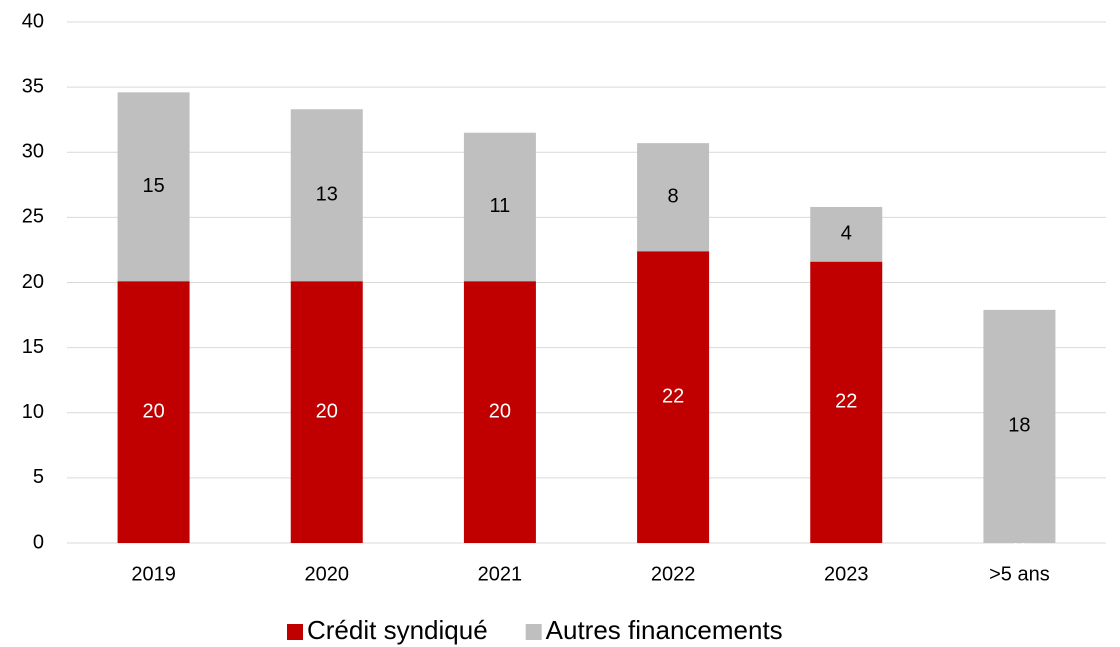  Describe the element at coordinates (33, 152) in the screenshot. I see `y-tick-label: 30` at that location.